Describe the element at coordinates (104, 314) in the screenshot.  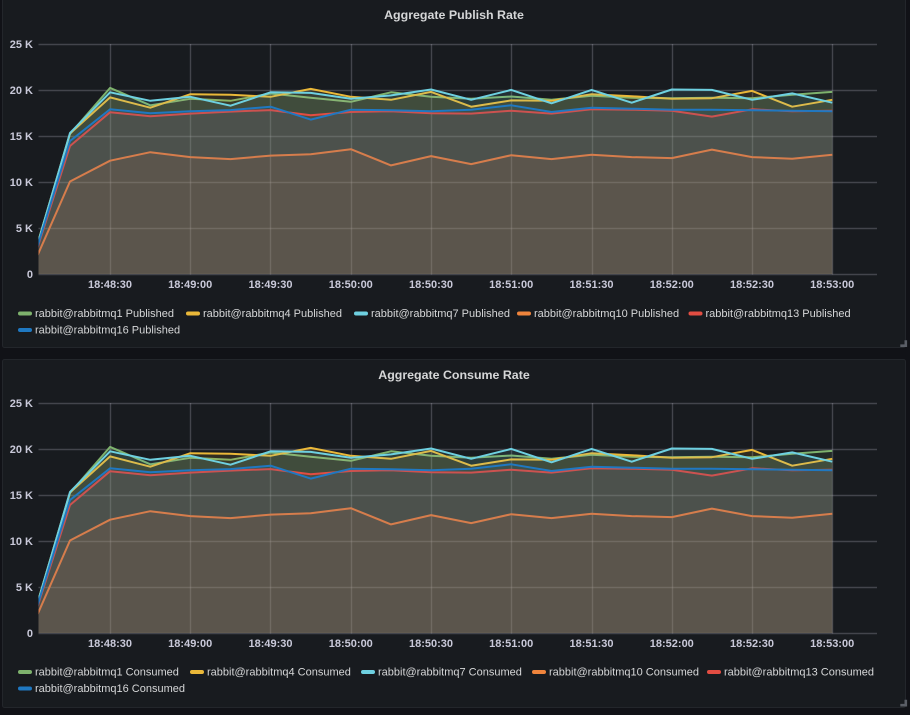
I see `svg-text: rabbit@rabbitmq1 Published` at that location.